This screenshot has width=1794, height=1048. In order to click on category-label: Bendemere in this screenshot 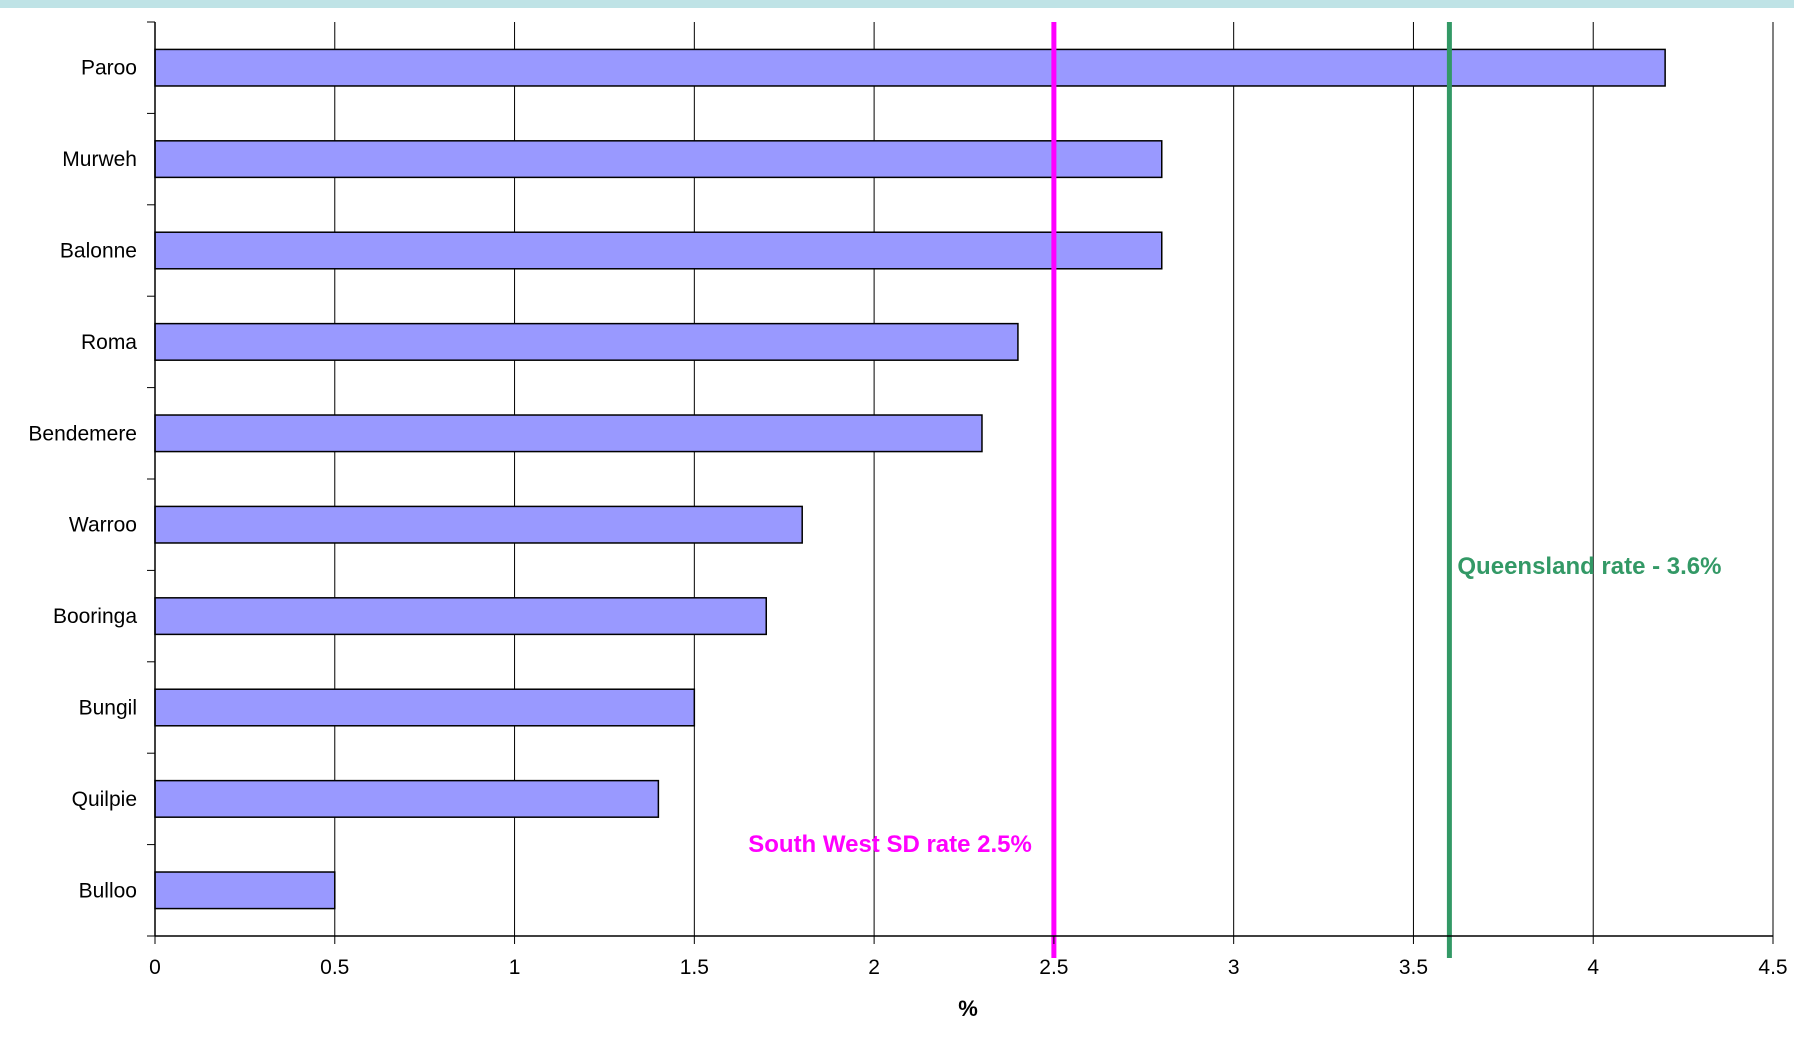, I will do `click(82, 433)`.